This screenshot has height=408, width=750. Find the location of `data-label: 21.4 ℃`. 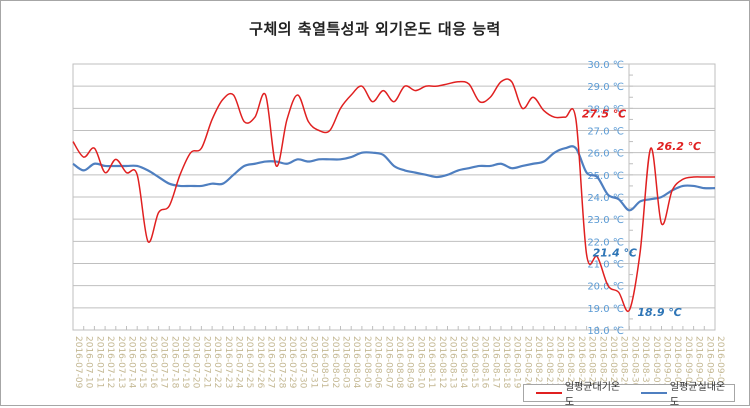

data-label: 21.4 ℃ is located at coordinates (615, 253).